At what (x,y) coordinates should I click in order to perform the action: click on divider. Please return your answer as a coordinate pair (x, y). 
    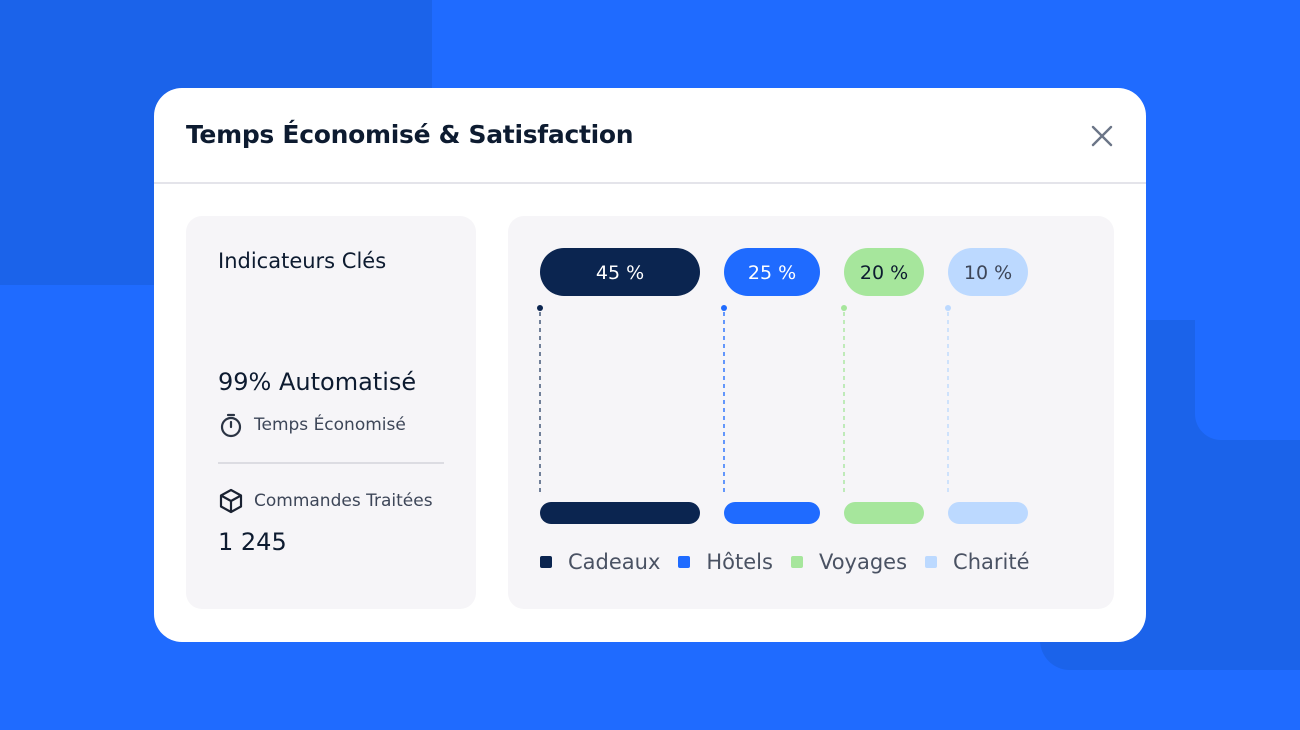
    Looking at the image, I should click on (331, 463).